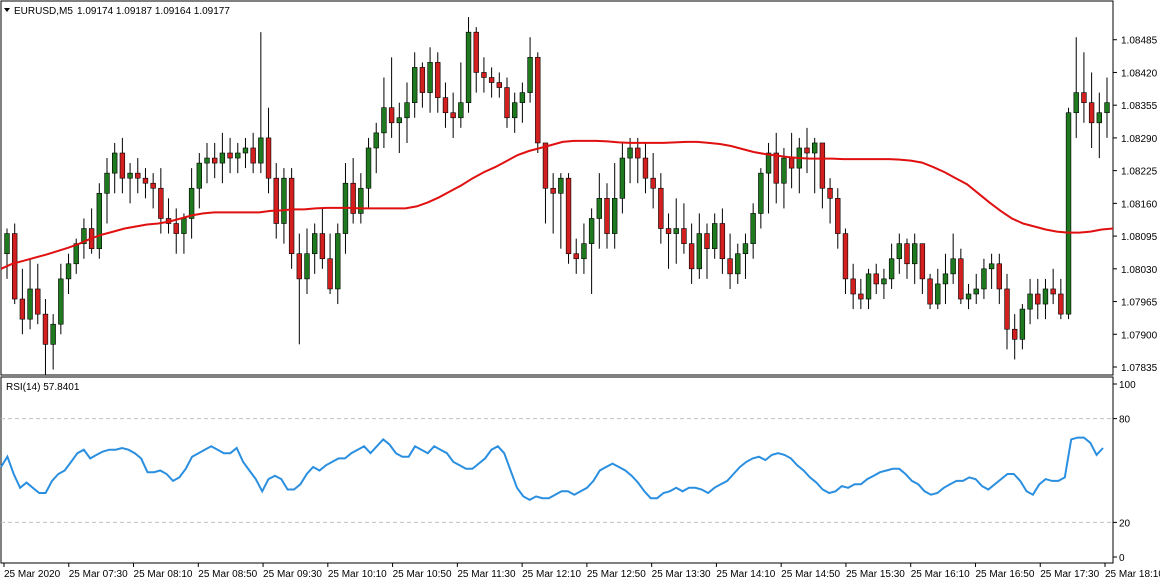 The image size is (1160, 588). I want to click on price-tick-label: 1.07835, so click(1139, 368).